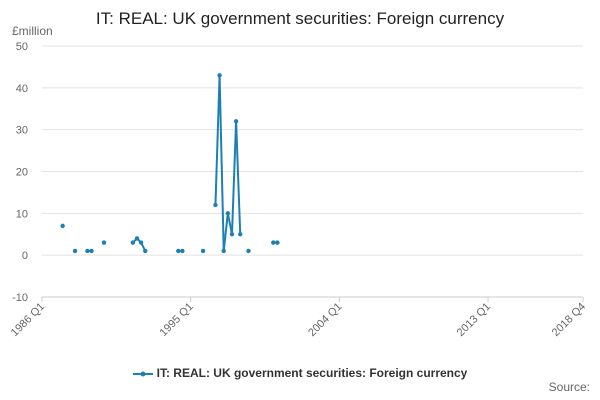 The image size is (600, 400). Describe the element at coordinates (20, 298) in the screenshot. I see `y-tick-label: -10` at that location.